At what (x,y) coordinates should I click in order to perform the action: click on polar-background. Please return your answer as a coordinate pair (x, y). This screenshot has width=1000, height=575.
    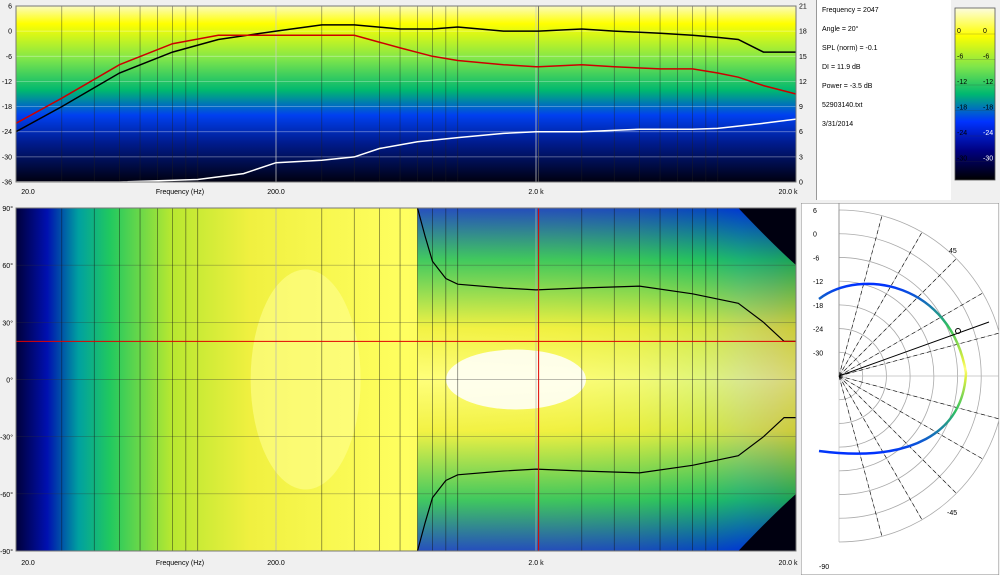
    Looking at the image, I should click on (900, 389).